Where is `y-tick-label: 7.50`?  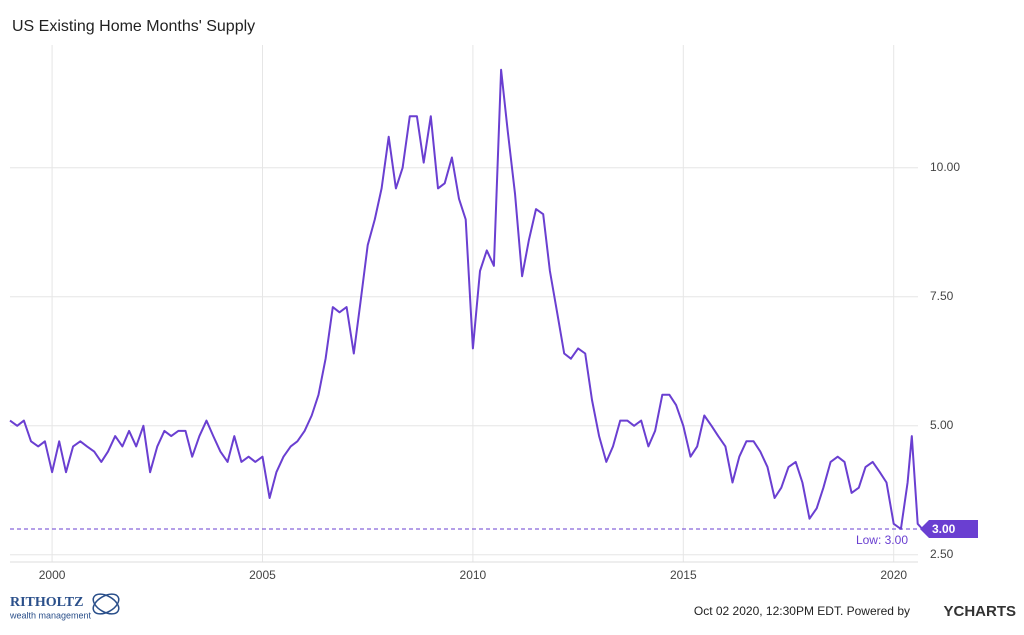
y-tick-label: 7.50 is located at coordinates (942, 296).